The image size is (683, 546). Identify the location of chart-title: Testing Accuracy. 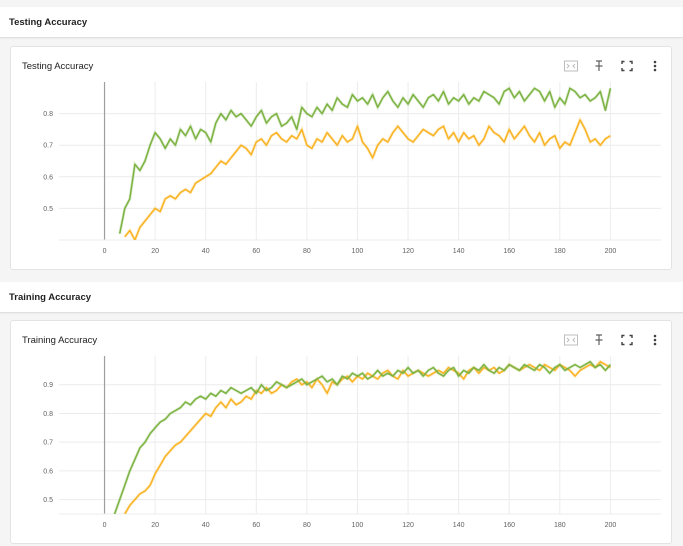
(58, 66).